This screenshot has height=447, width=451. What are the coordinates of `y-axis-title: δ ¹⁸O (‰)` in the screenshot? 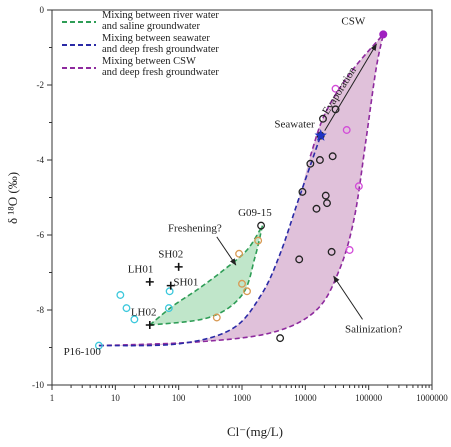 It's located at (12, 198).